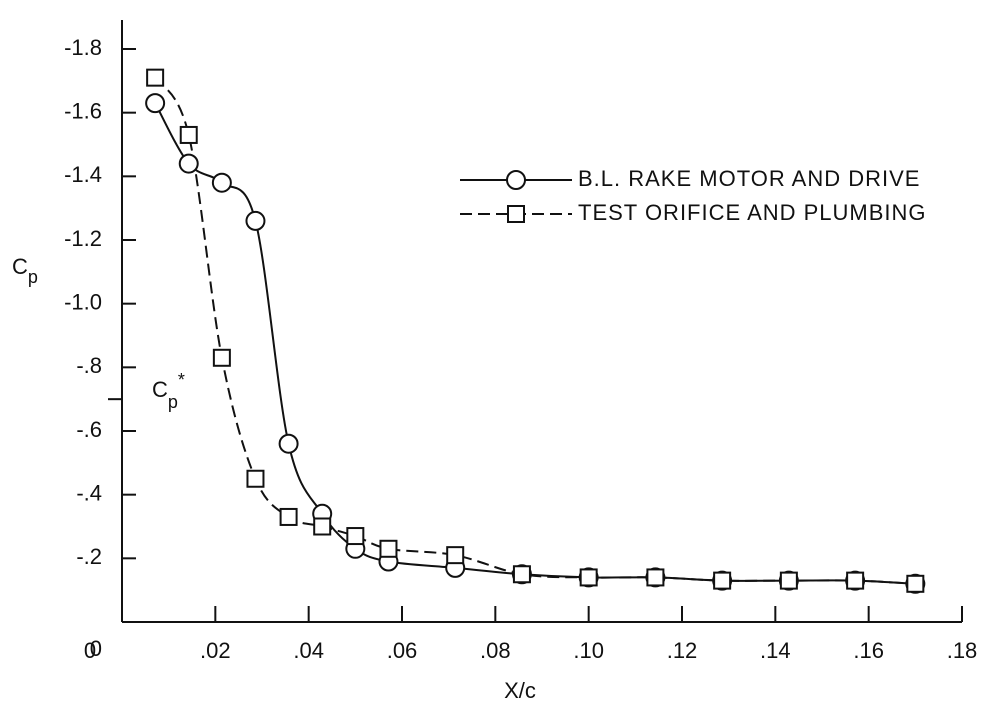 The width and height of the screenshot is (986, 708). What do you see at coordinates (308, 650) in the screenshot?
I see `x-tick-label: .04` at bounding box center [308, 650].